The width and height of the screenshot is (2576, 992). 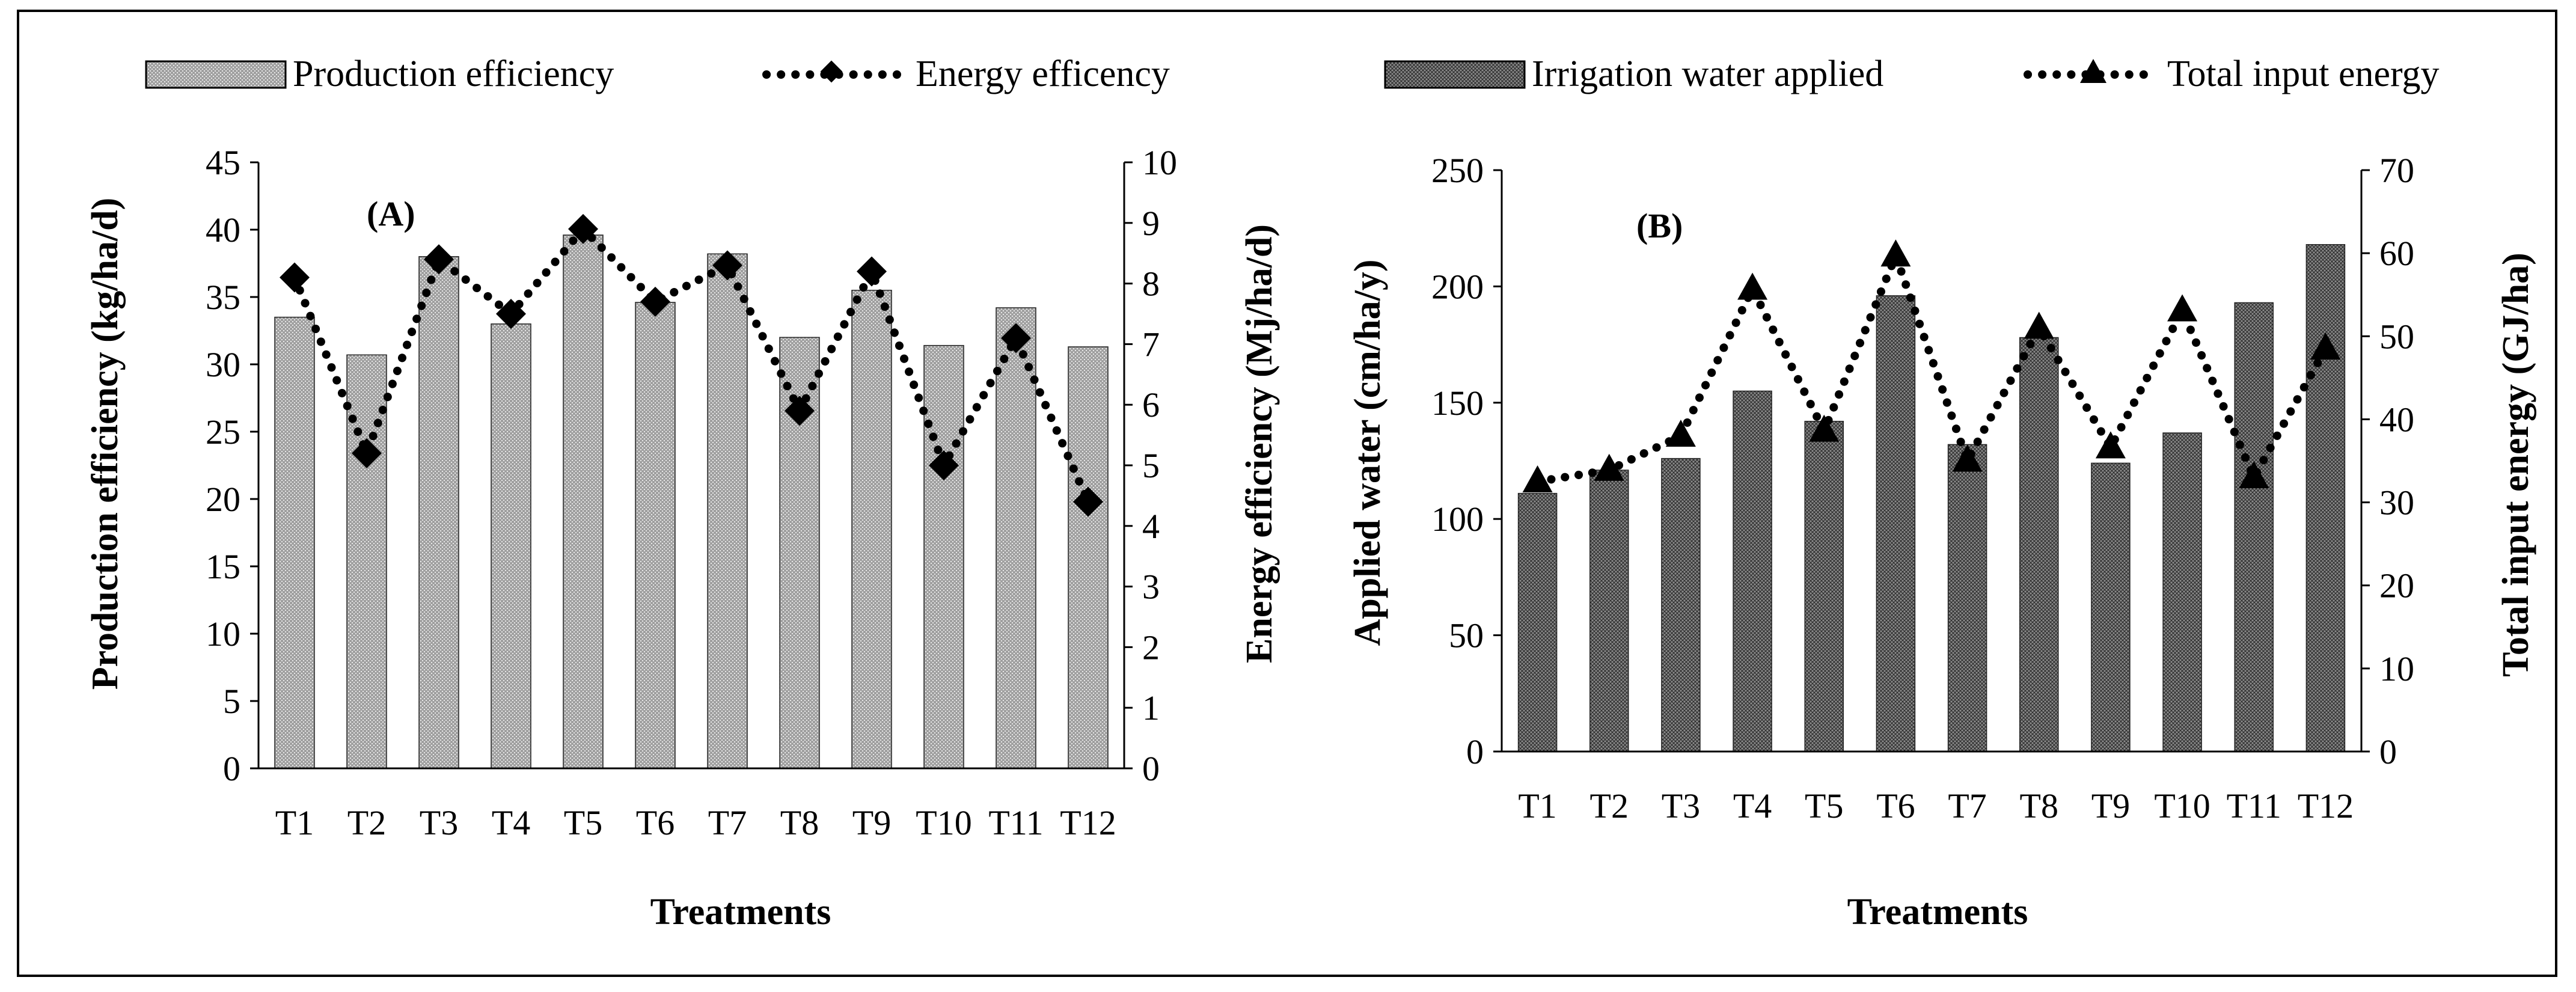 I want to click on right-tick-label: 8, so click(x=1151, y=284).